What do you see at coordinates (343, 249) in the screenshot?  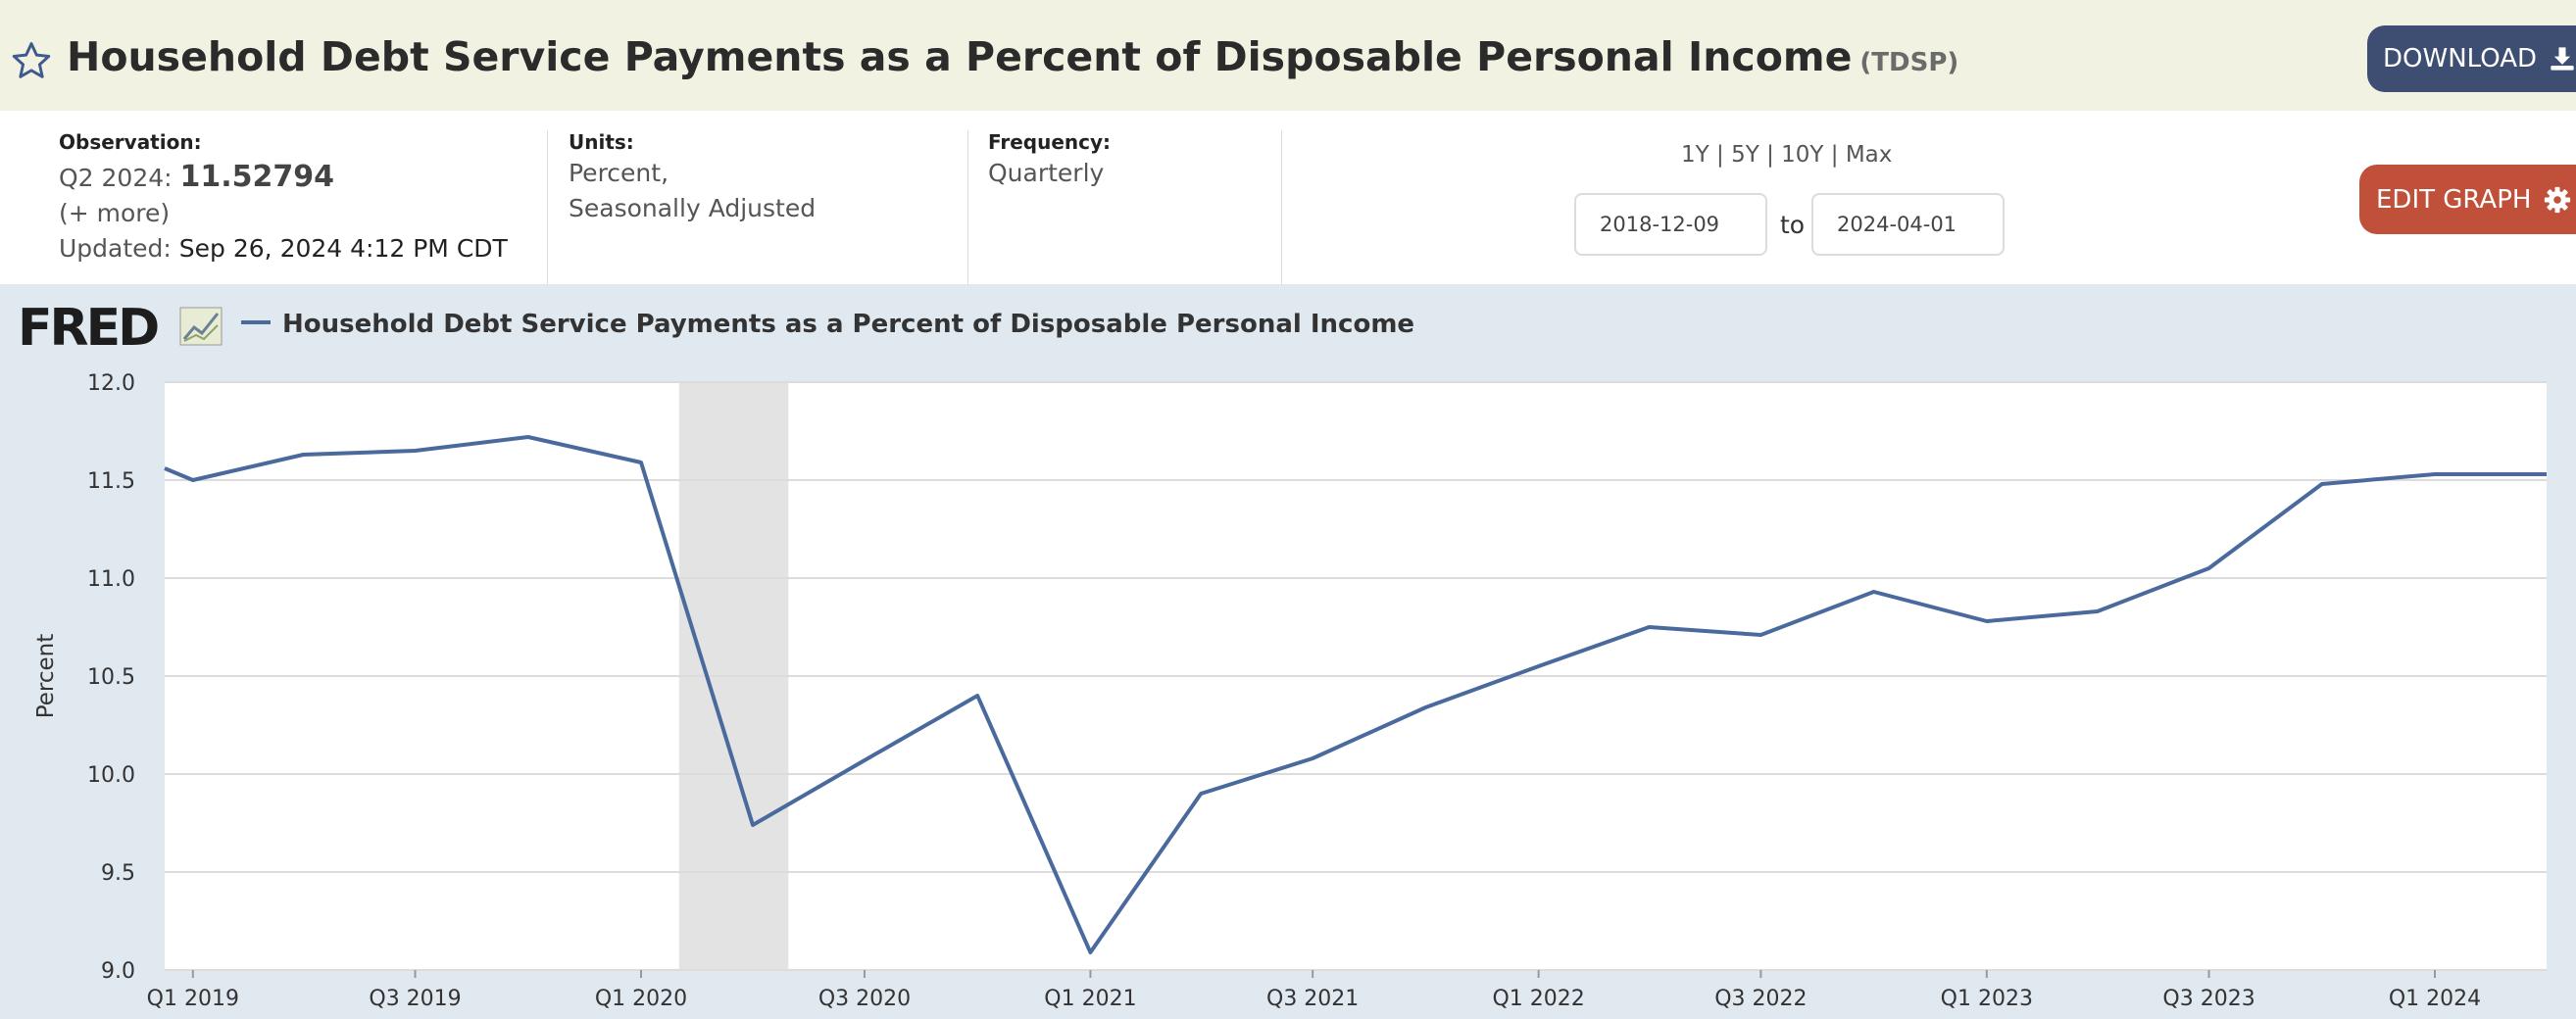 I see `updated-value: Sep 26, 2024 4:12 PM CDT` at bounding box center [343, 249].